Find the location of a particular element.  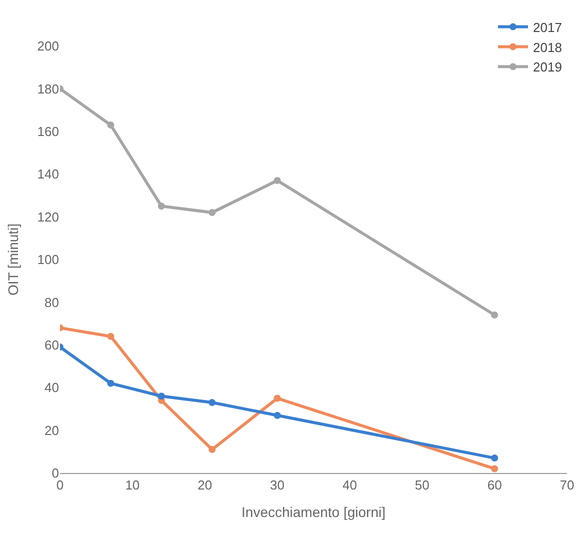

y-tick-label: 180 is located at coordinates (48, 88).